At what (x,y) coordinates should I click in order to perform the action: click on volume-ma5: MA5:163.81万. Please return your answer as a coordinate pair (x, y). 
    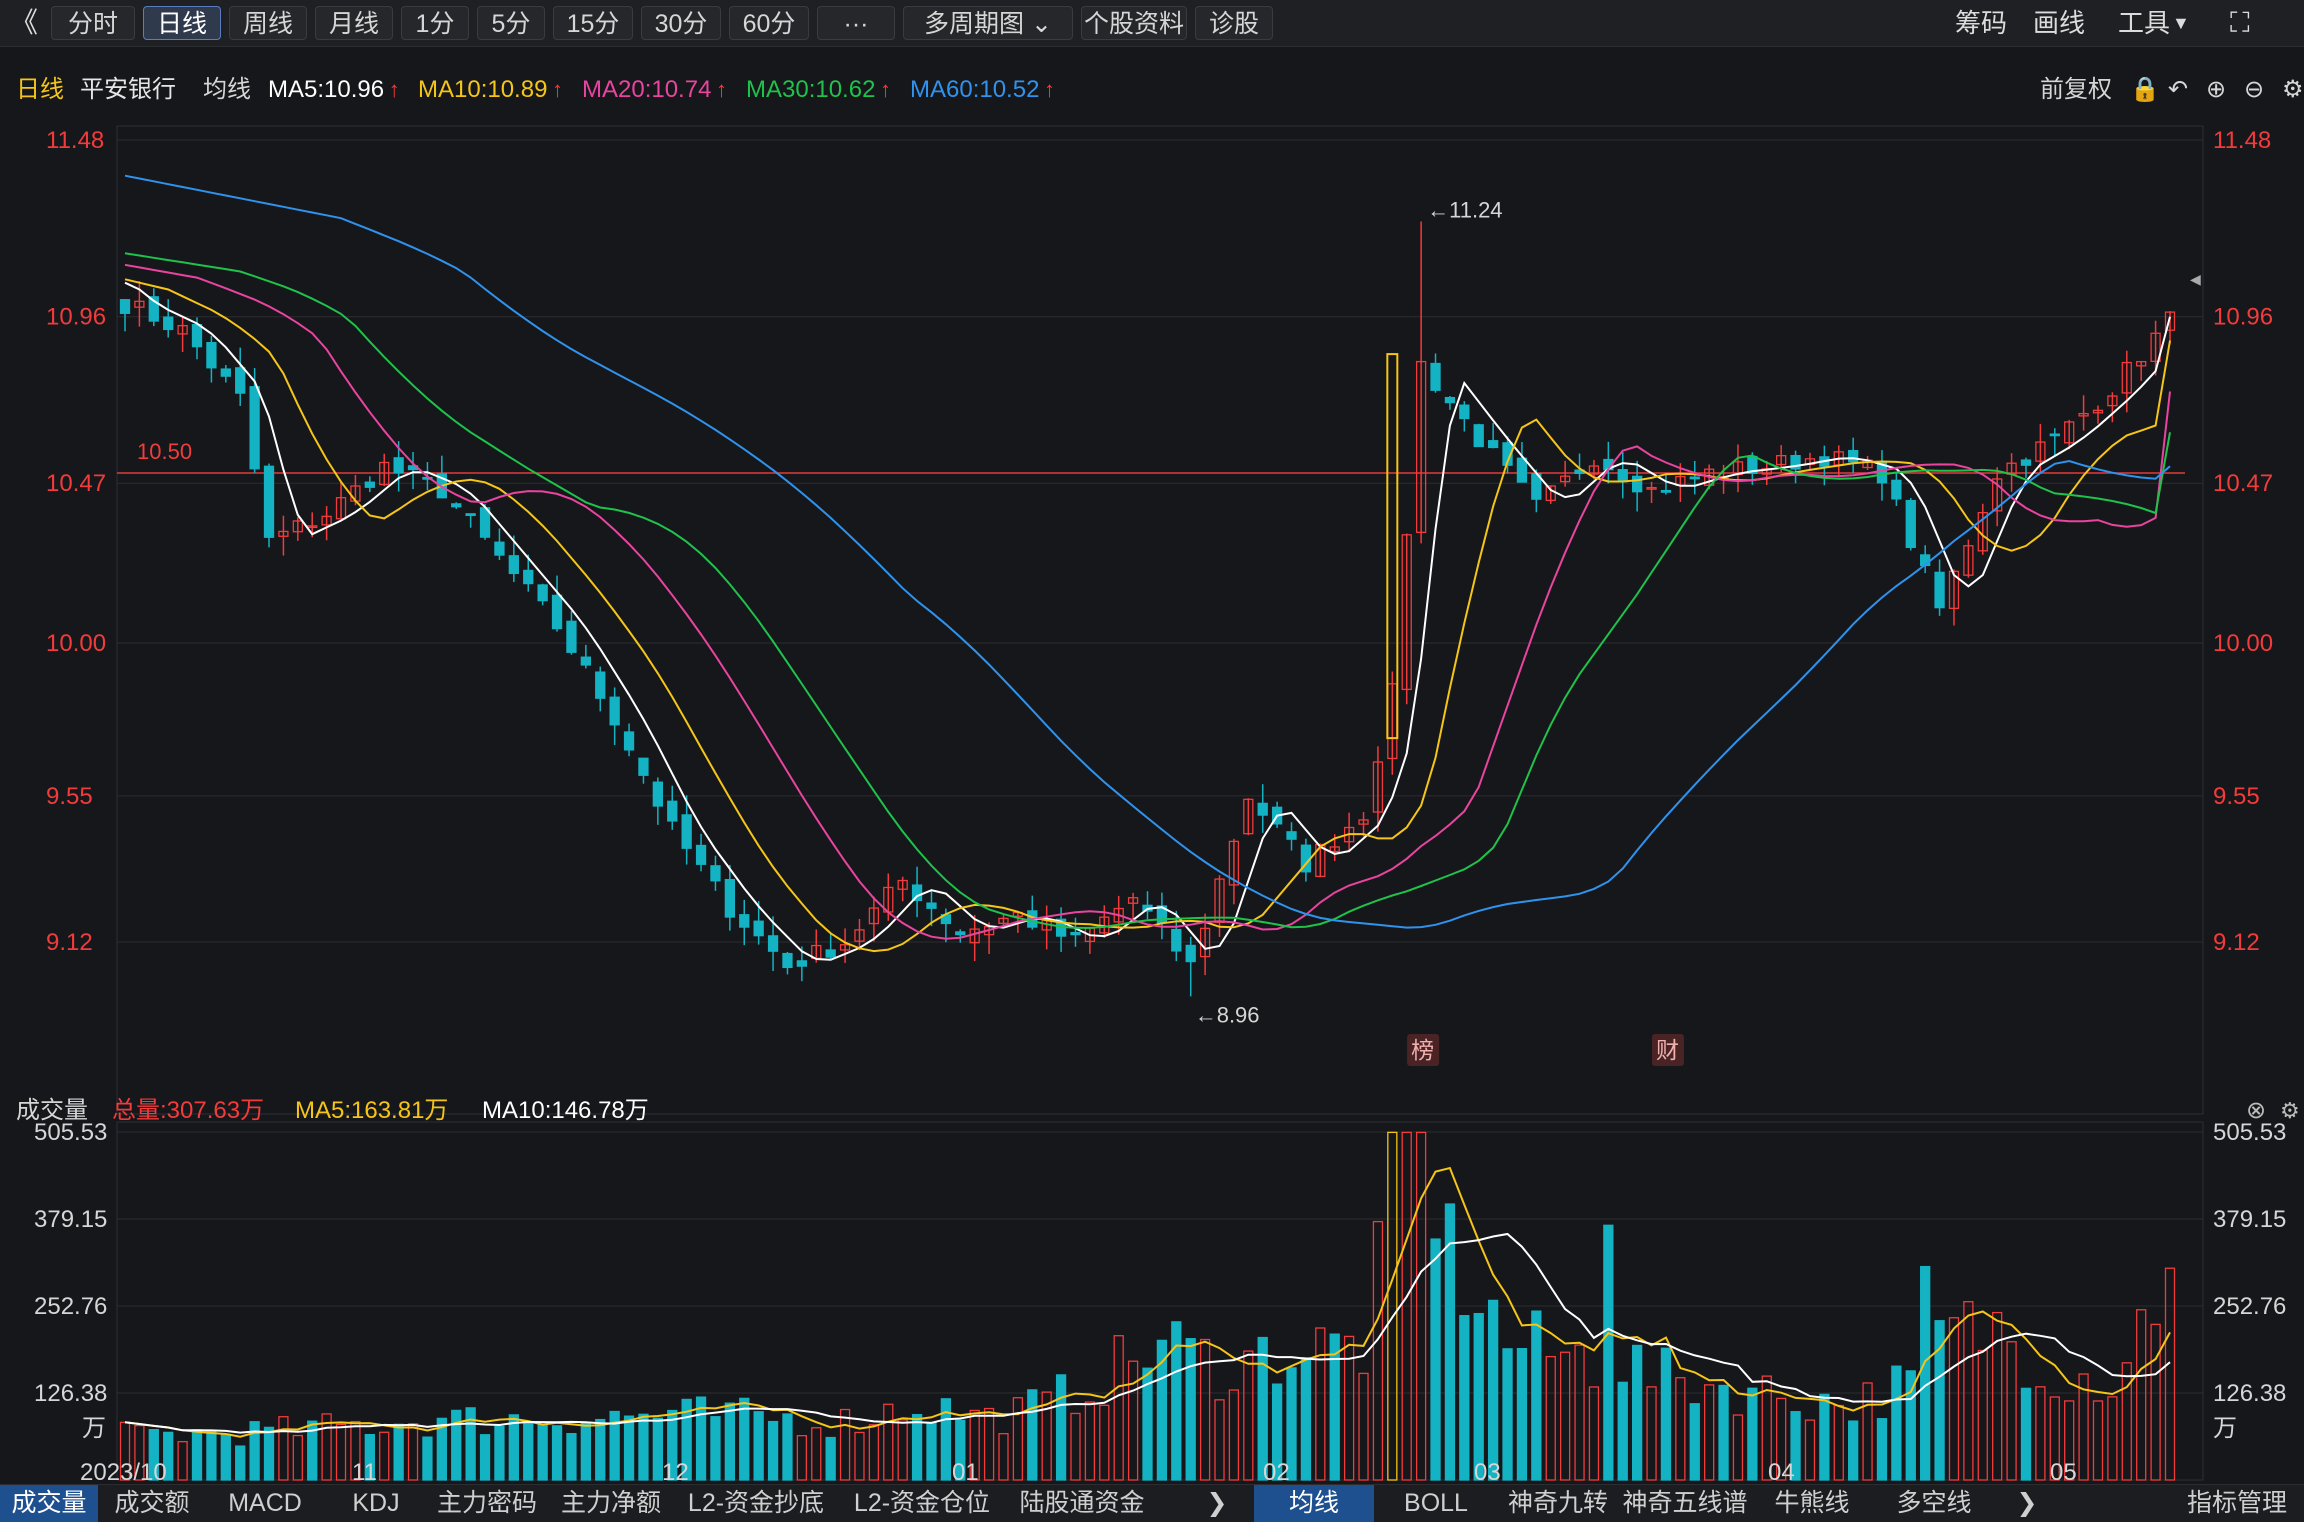
    Looking at the image, I should click on (371, 1110).